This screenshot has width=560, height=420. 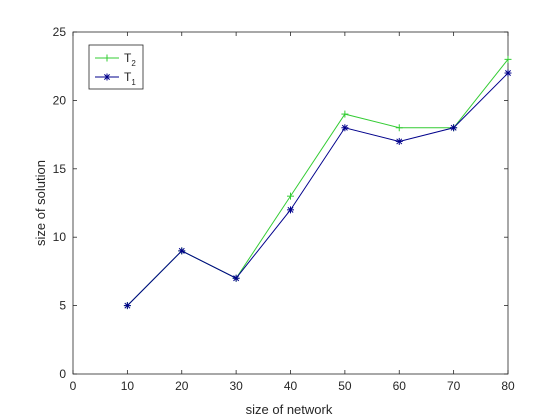 I want to click on legend-box, so click(x=116, y=67).